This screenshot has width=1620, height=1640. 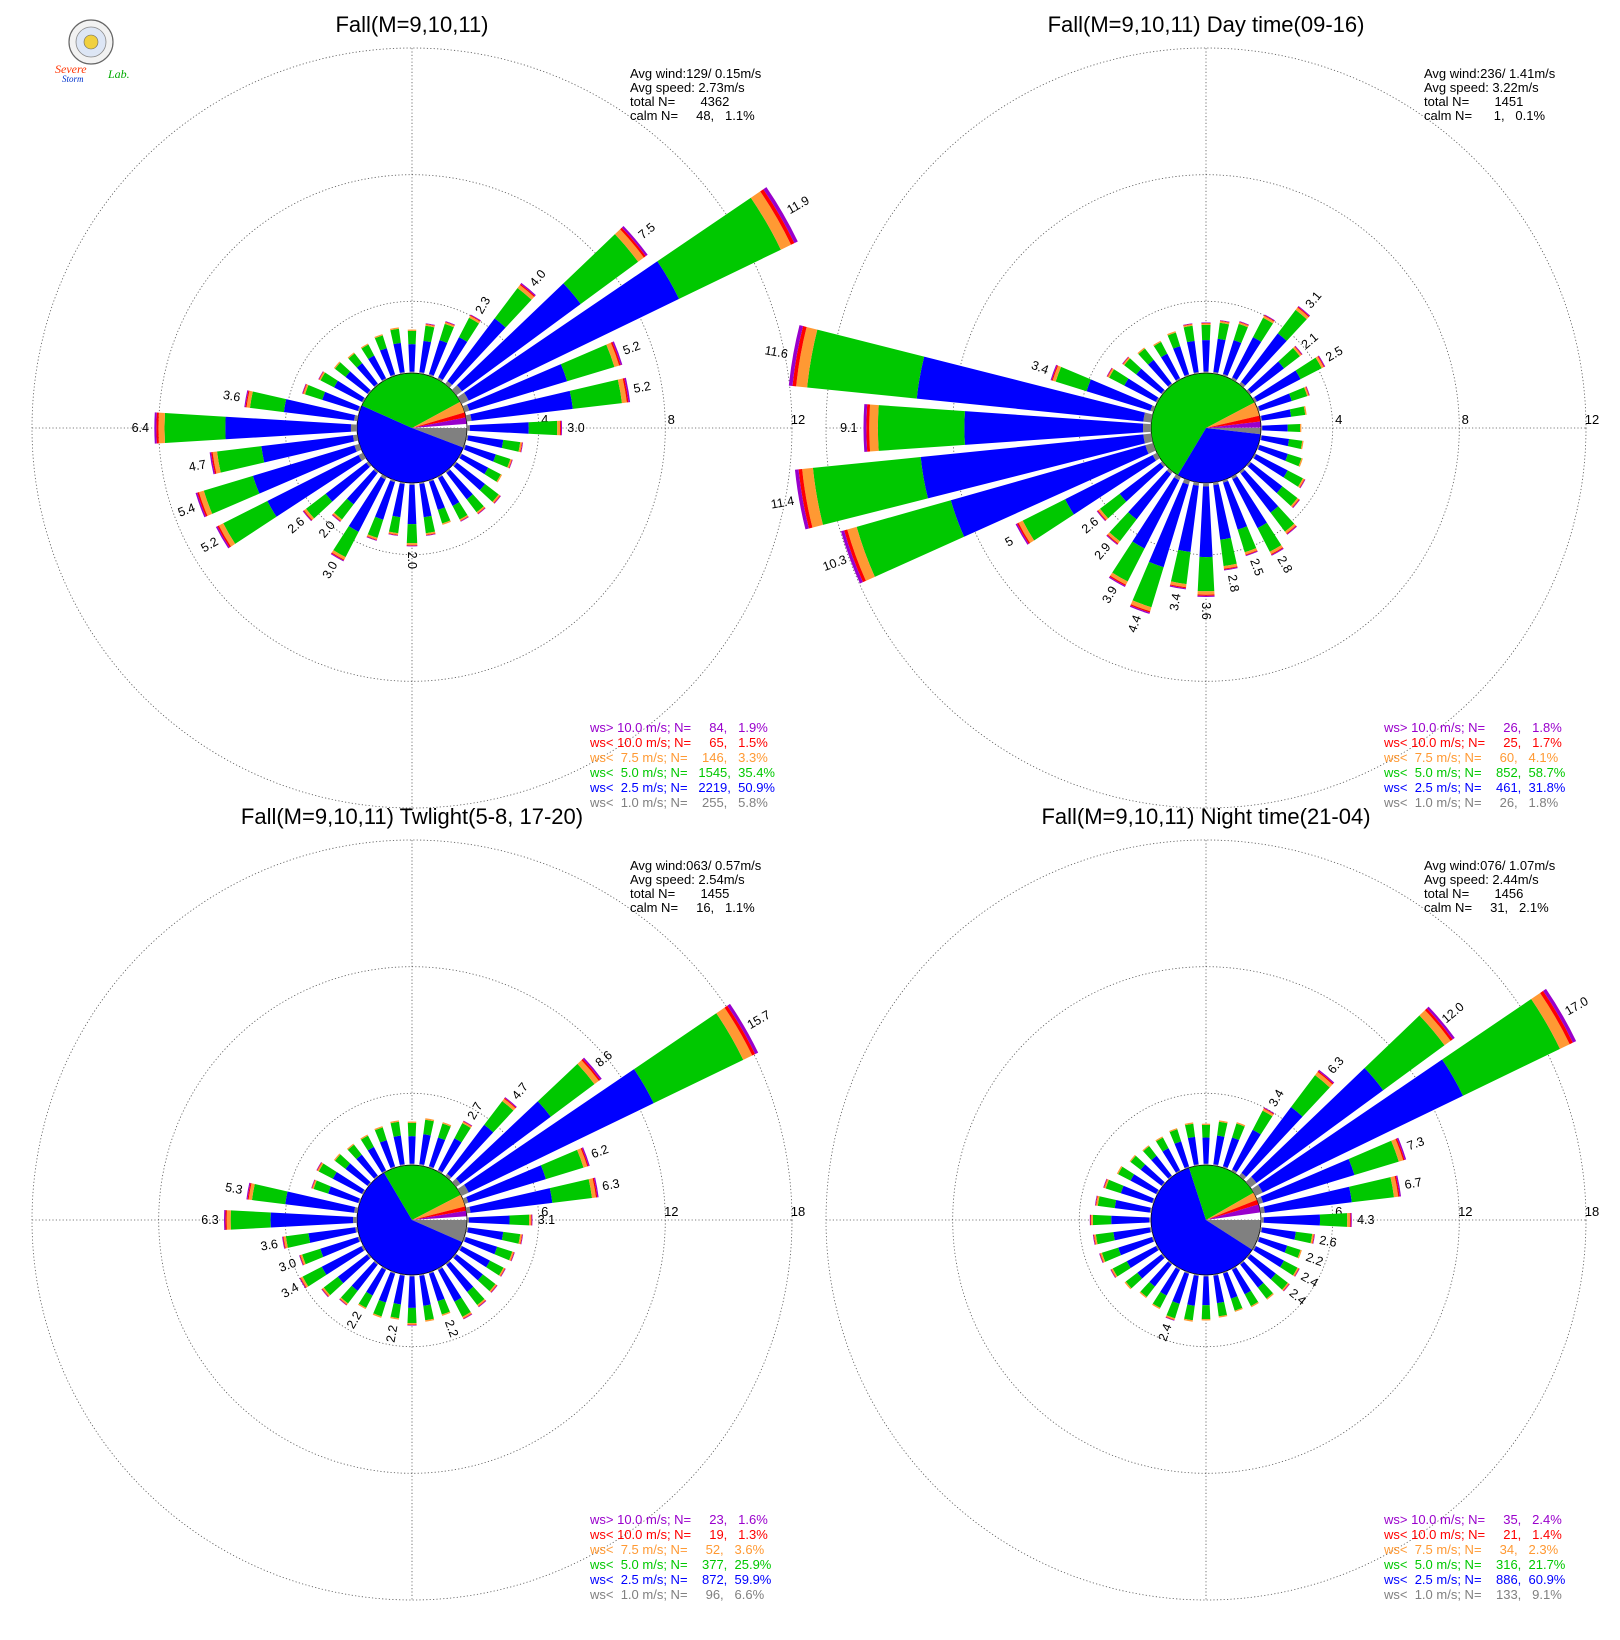 I want to click on spoke-210-purple, so click(x=337, y=557).